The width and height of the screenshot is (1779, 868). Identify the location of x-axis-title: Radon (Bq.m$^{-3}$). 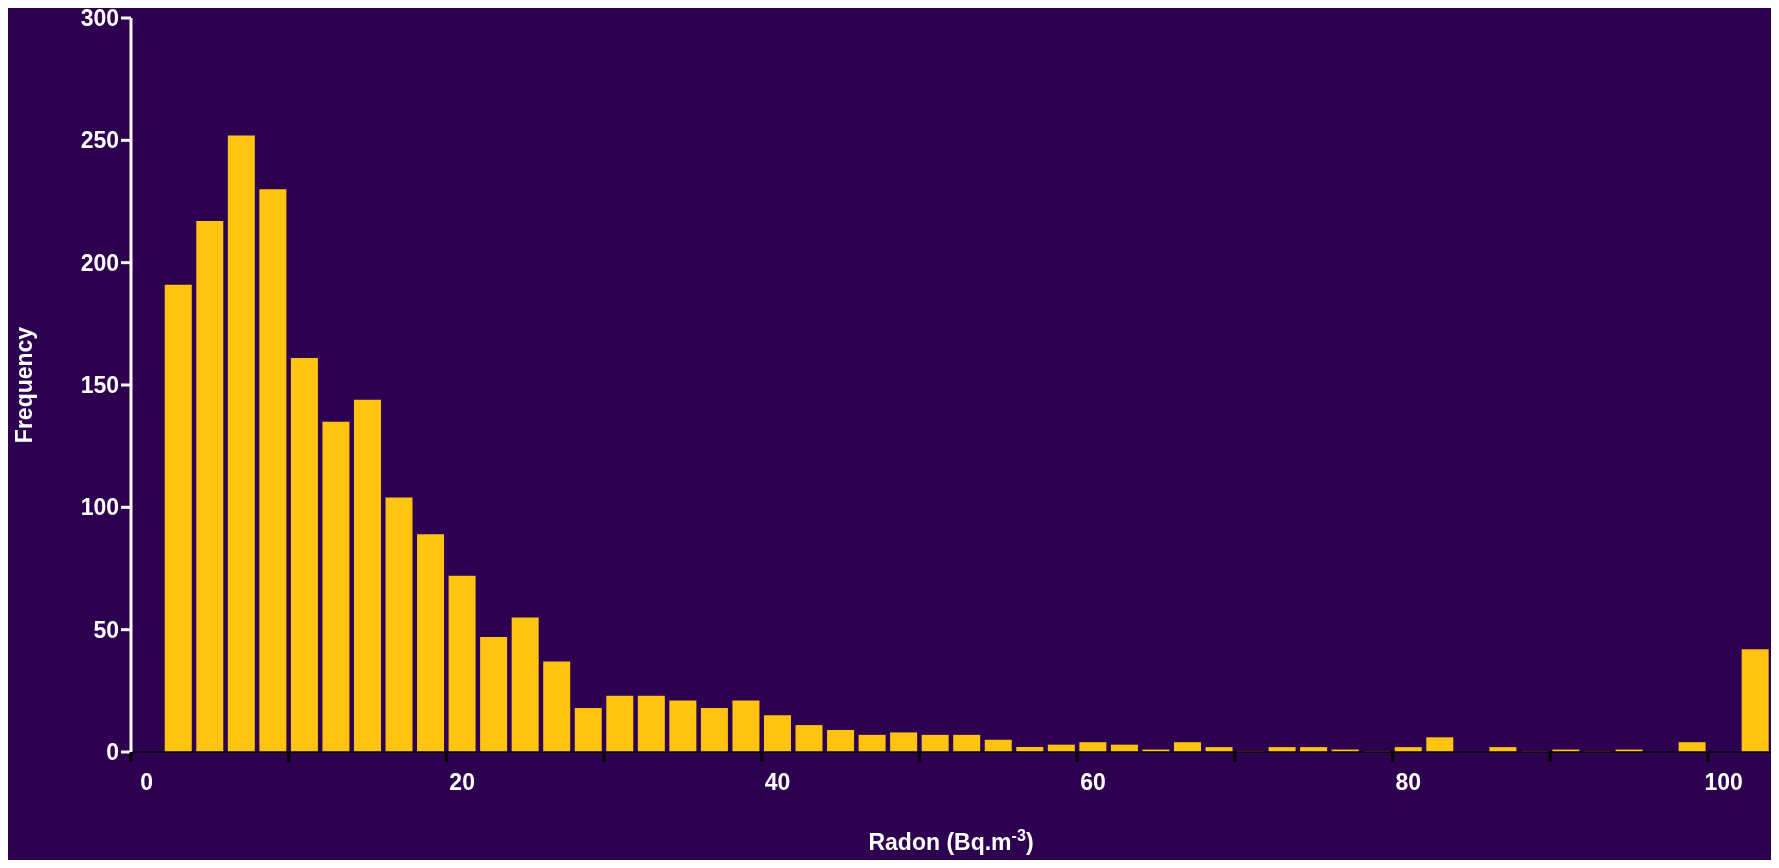
(951, 840).